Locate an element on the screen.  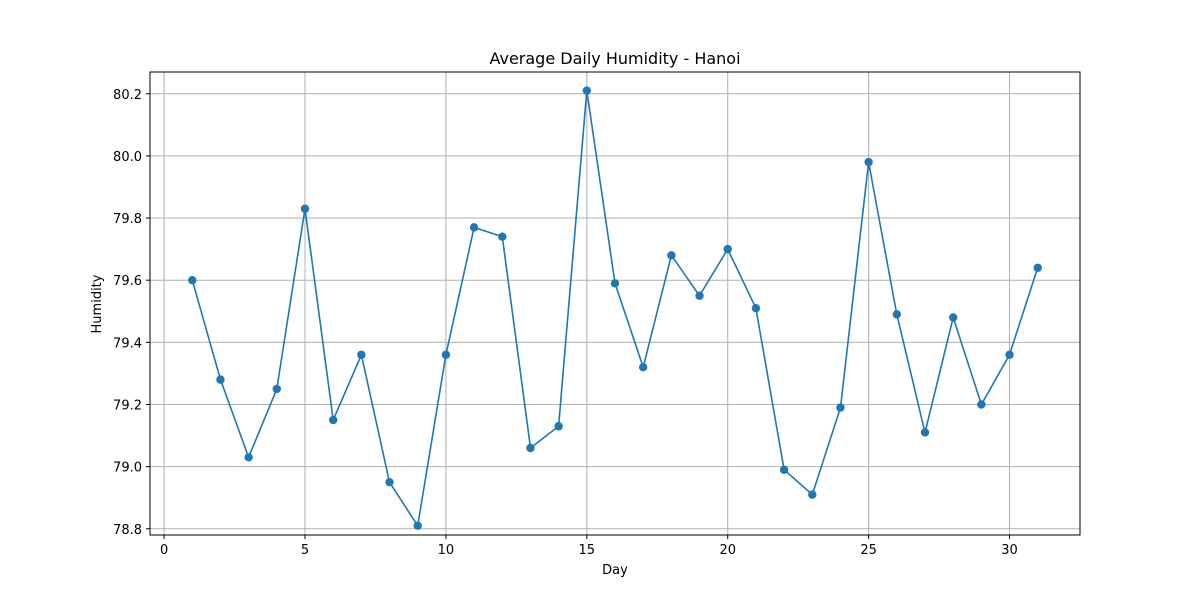
y-axis-ticks: 78.8 79.0 79.2 79.4 79.6 79.8 80.0 80.2 is located at coordinates (131, 313).